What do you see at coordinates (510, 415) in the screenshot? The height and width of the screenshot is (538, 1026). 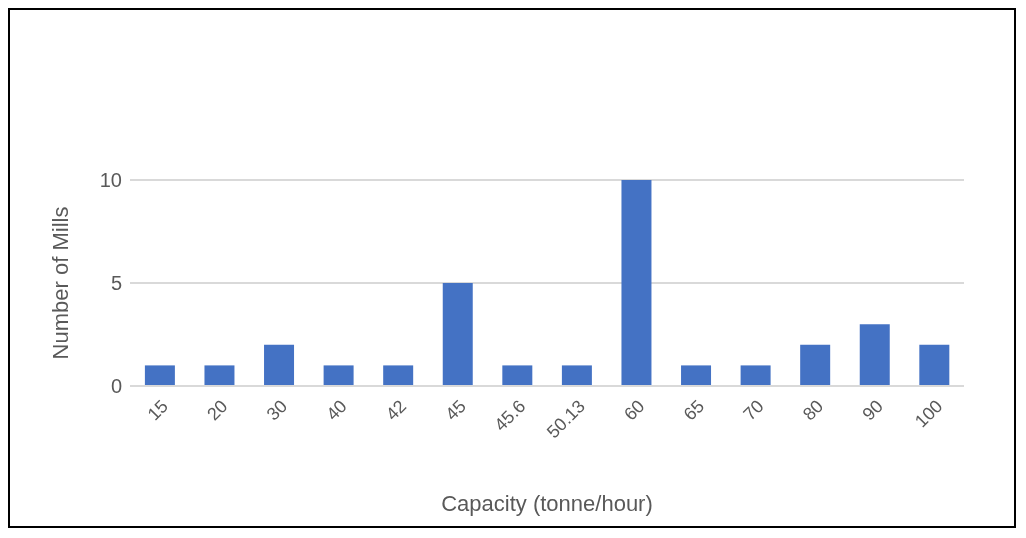 I see `x-tick-label: 45.6` at bounding box center [510, 415].